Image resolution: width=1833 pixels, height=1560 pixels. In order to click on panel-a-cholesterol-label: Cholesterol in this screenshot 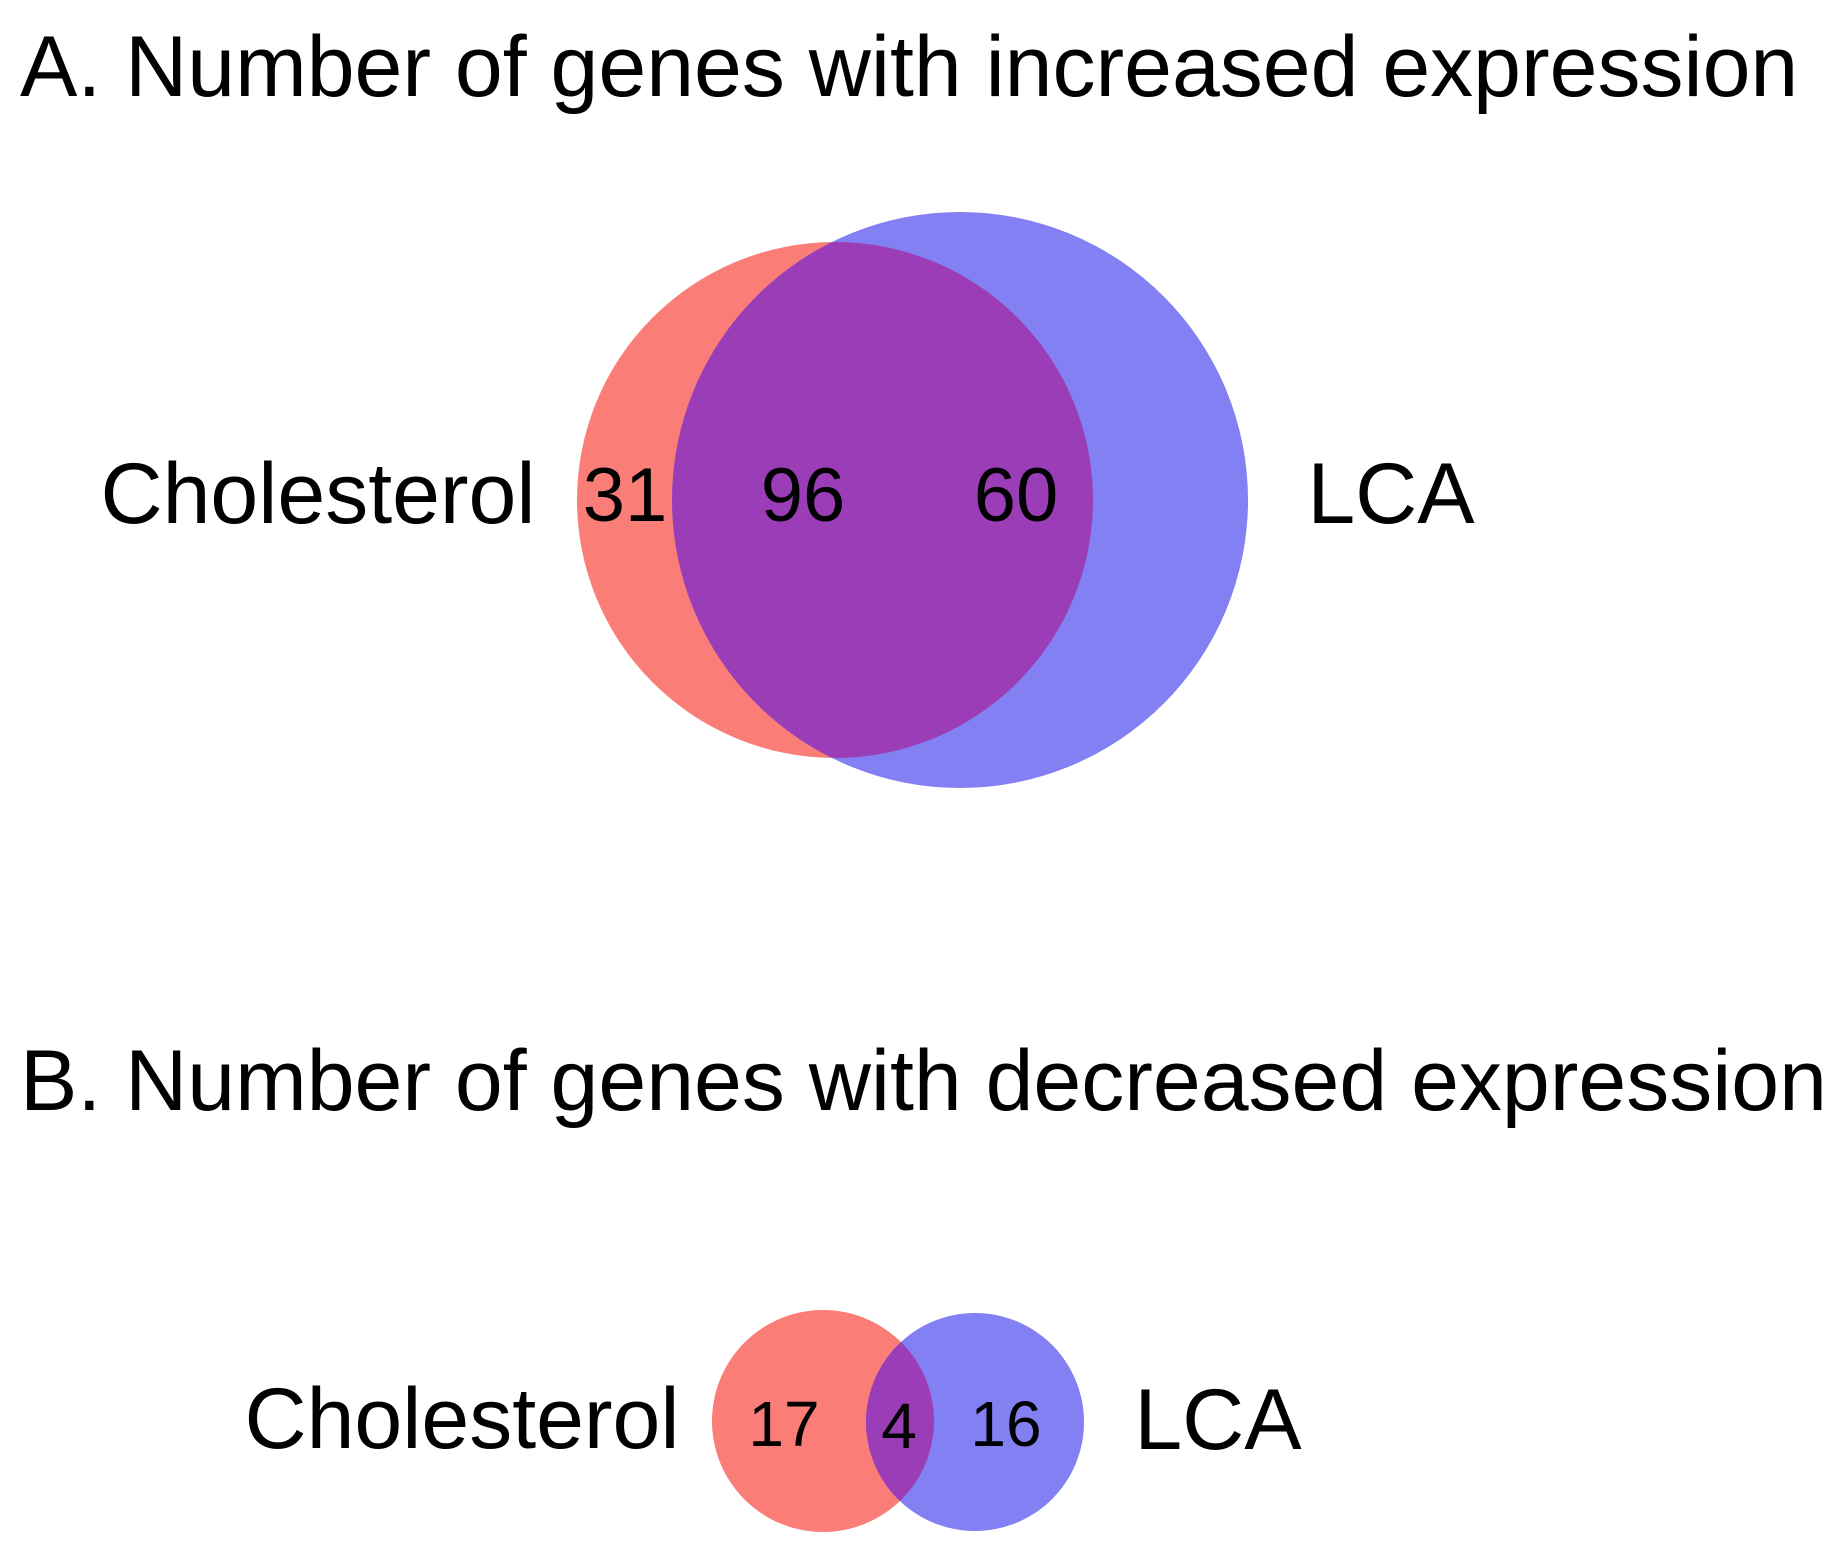, I will do `click(318, 494)`.